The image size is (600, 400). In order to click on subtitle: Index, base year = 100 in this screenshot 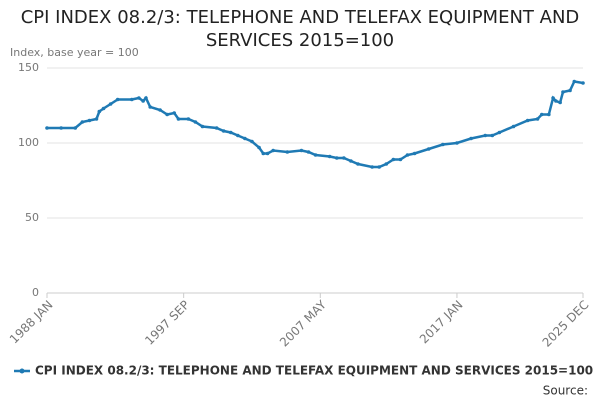, I will do `click(74, 52)`.